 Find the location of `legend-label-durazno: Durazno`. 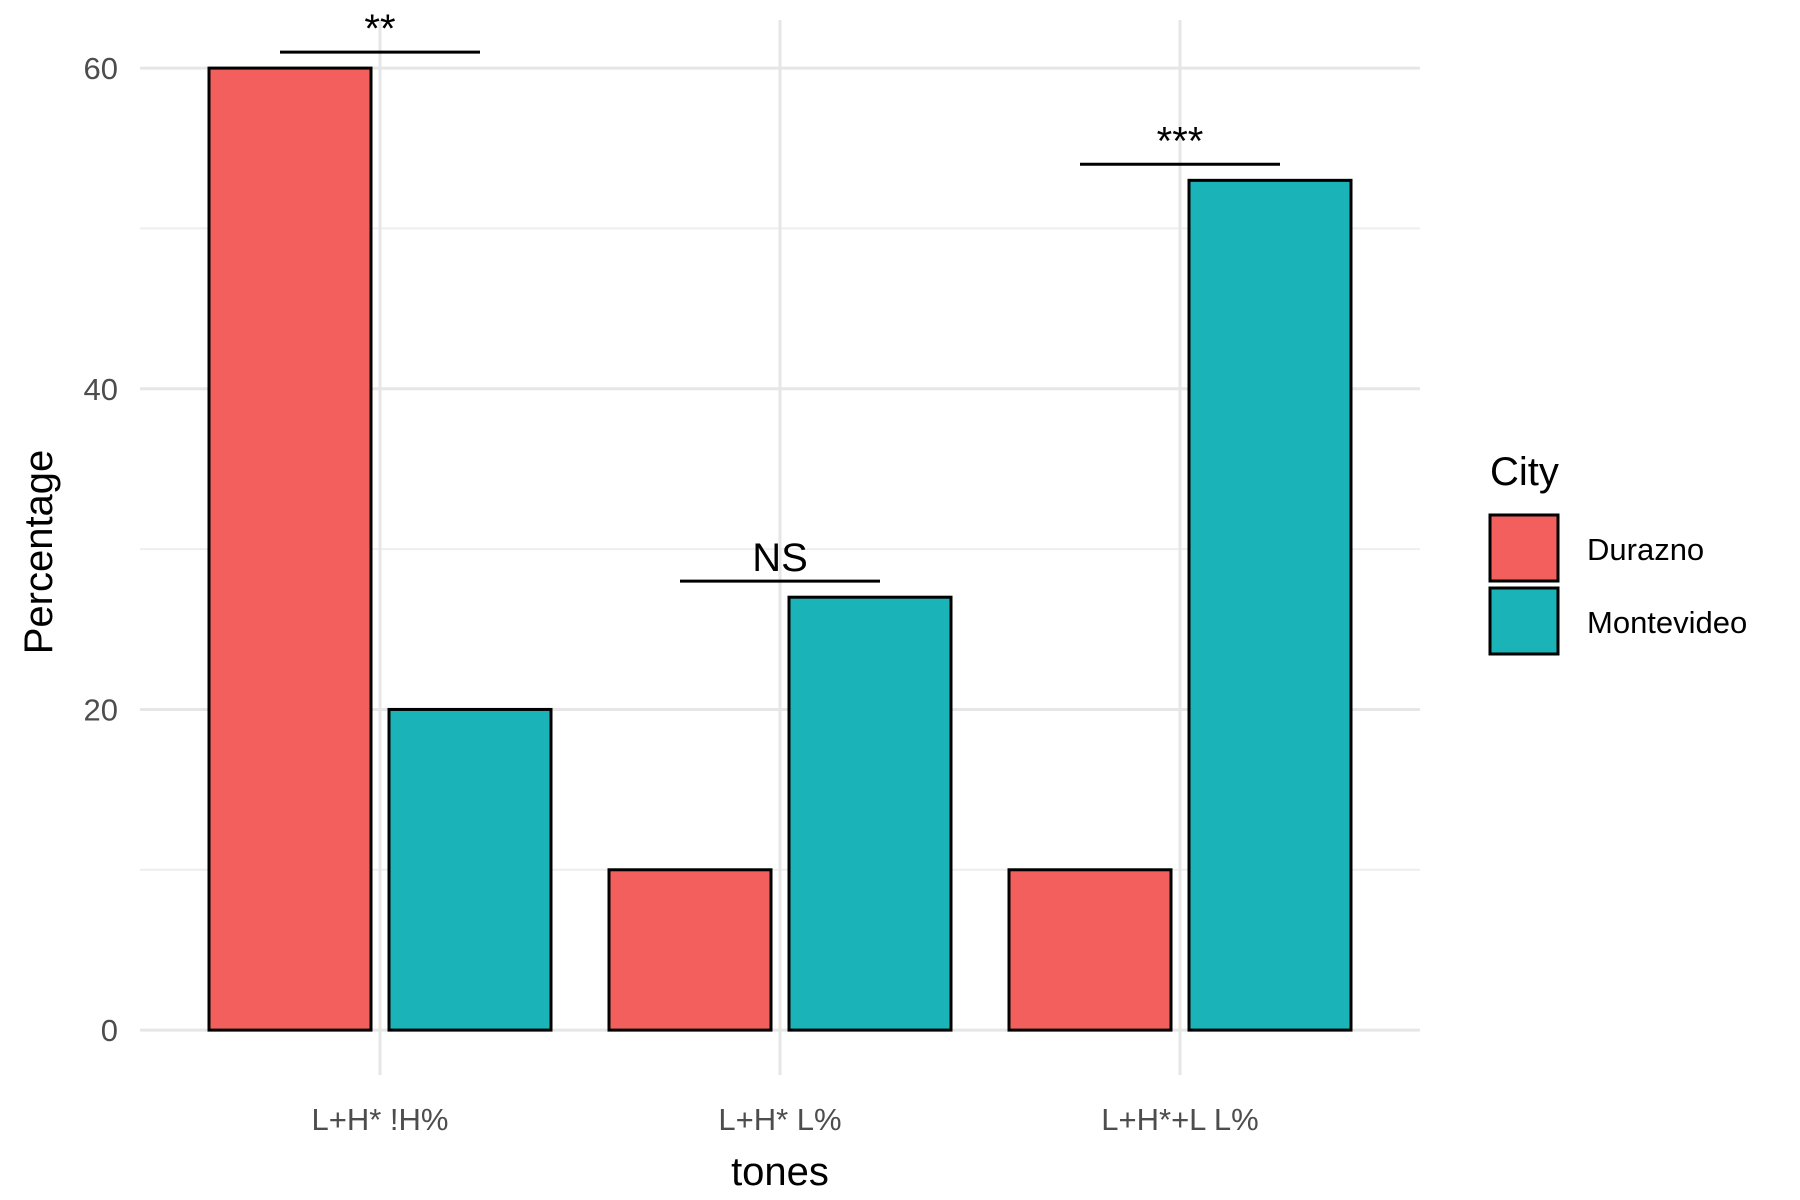

legend-label-durazno: Durazno is located at coordinates (1645, 549).